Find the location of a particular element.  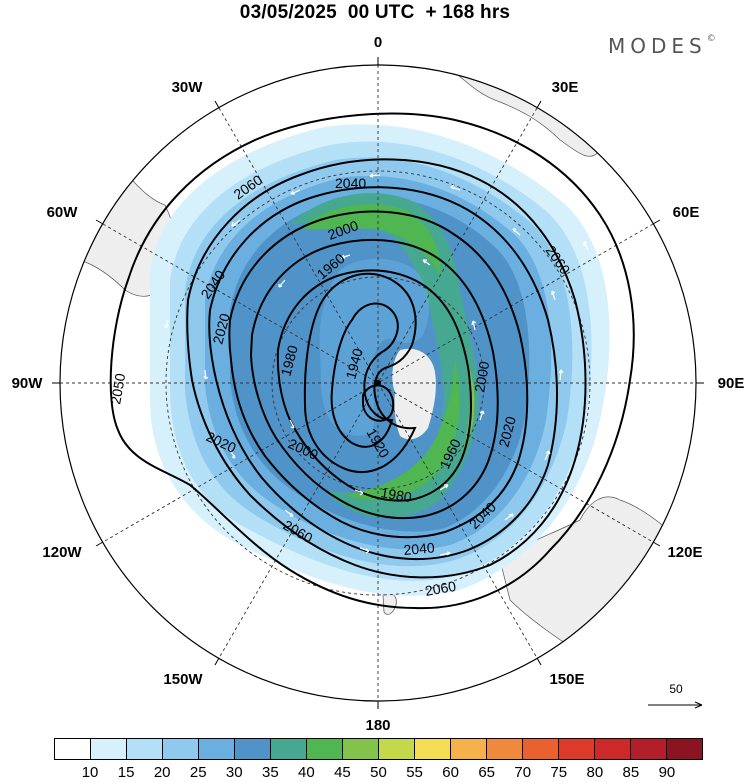

colorbar-tick-label: 80 is located at coordinates (595, 772).